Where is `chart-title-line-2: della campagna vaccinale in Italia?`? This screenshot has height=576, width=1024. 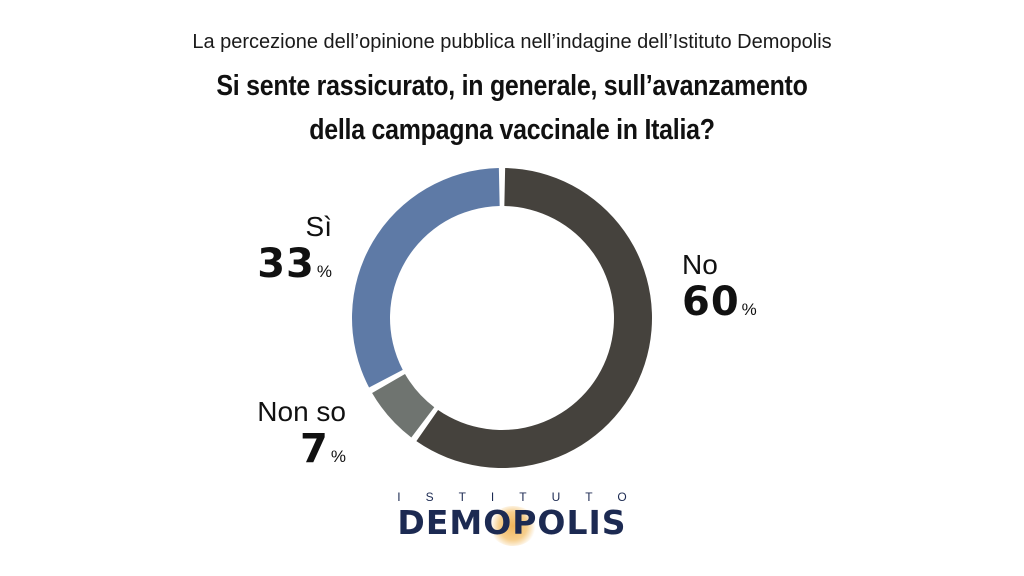
chart-title-line-2: della campagna vaccinale in Italia? is located at coordinates (512, 130).